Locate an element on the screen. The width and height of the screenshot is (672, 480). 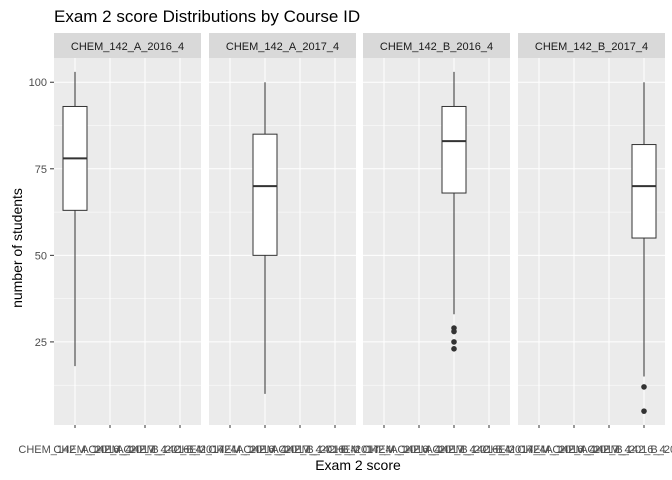
y-axis: 25 50 75 100 is located at coordinates (41, 213).